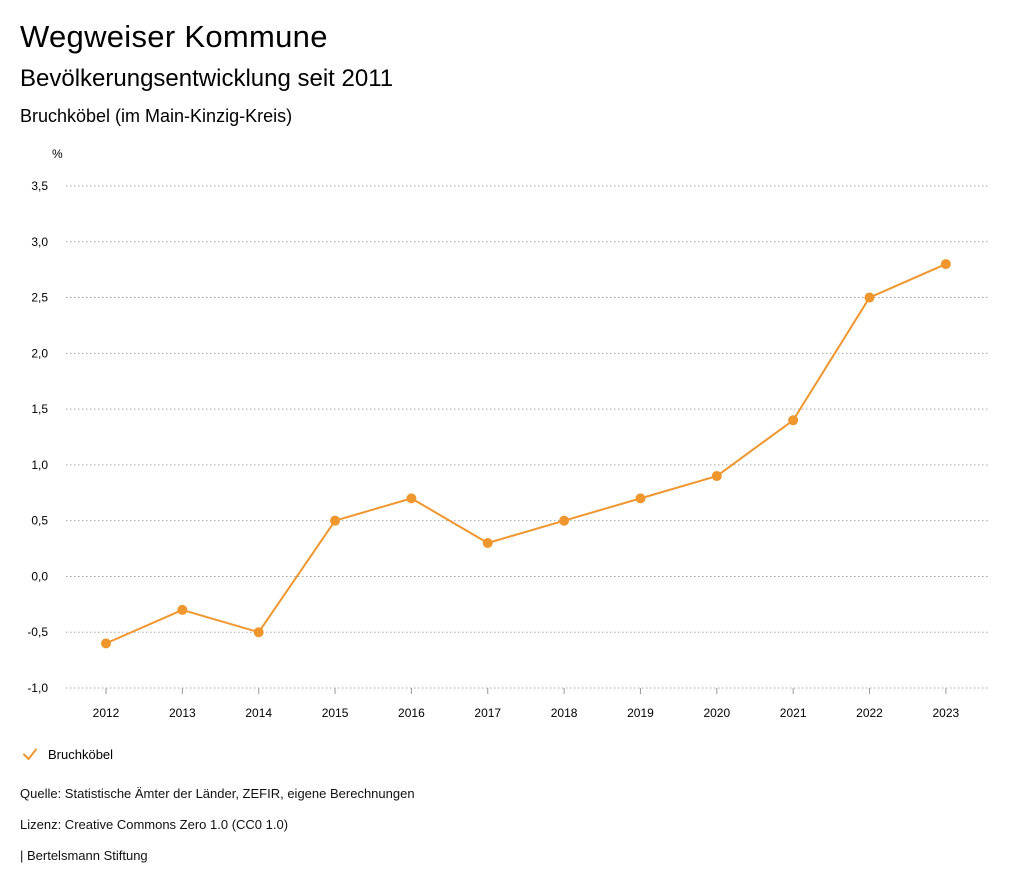 This screenshot has width=1024, height=888. What do you see at coordinates (39, 465) in the screenshot?
I see `y-tick-label: 1,0` at bounding box center [39, 465].